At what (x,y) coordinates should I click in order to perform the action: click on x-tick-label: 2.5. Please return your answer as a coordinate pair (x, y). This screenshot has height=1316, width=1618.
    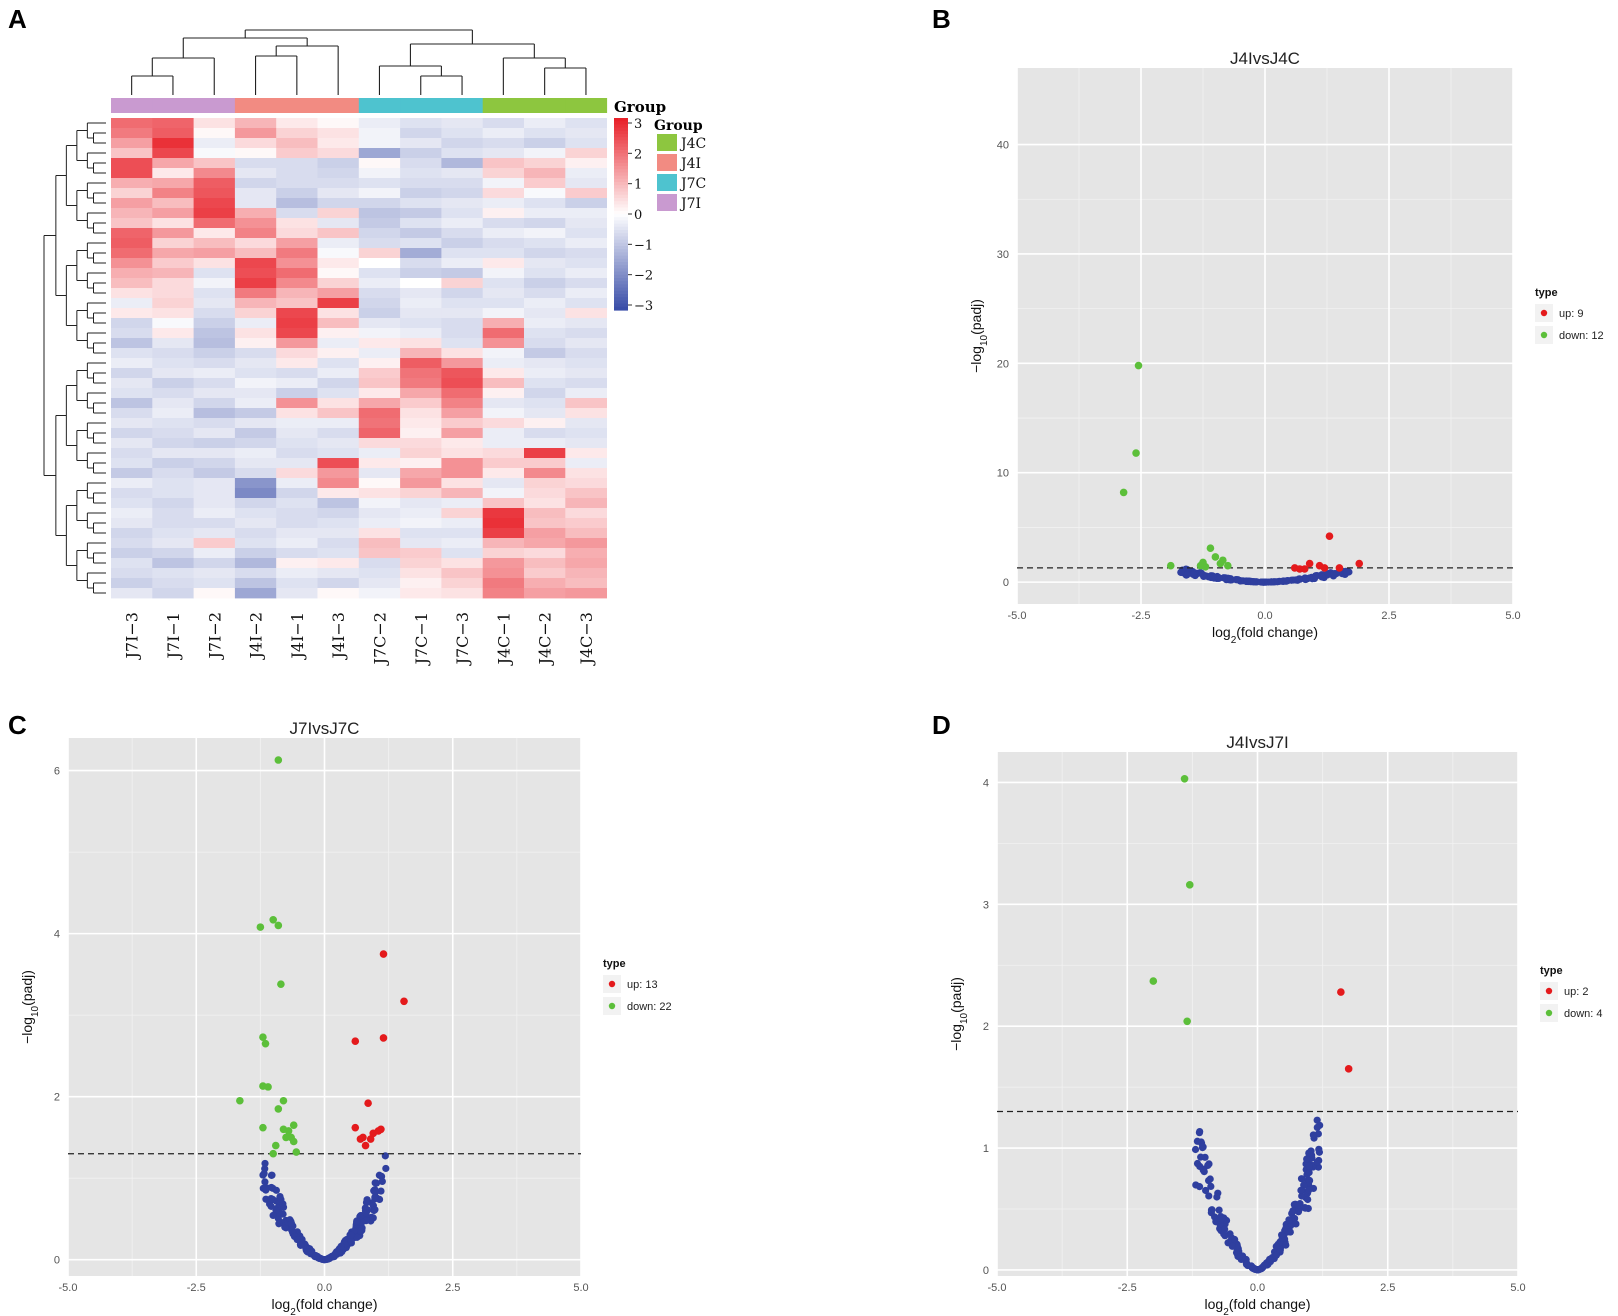
    Looking at the image, I should click on (1387, 1288).